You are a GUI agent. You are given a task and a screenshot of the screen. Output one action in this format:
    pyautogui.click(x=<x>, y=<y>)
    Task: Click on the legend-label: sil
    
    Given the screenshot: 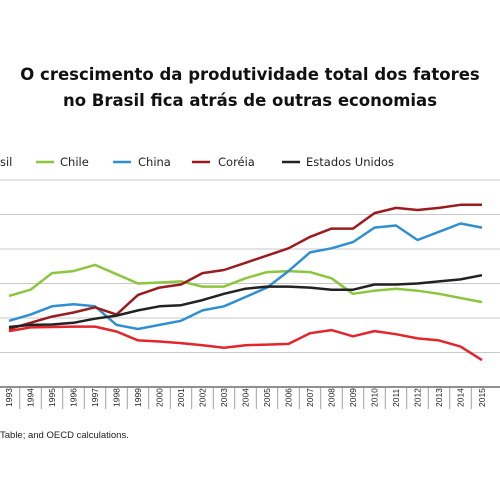 What is the action you would take?
    pyautogui.click(x=6, y=162)
    